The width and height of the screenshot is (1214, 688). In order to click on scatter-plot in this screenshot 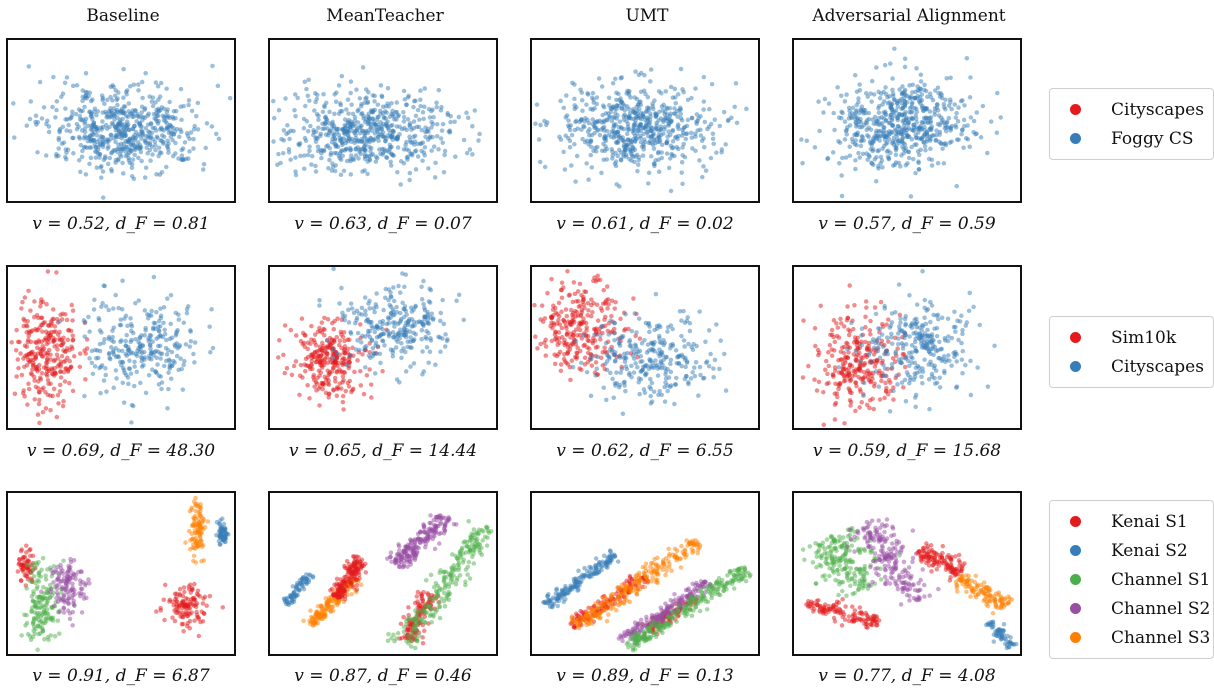, I will do `click(376, 126)`.